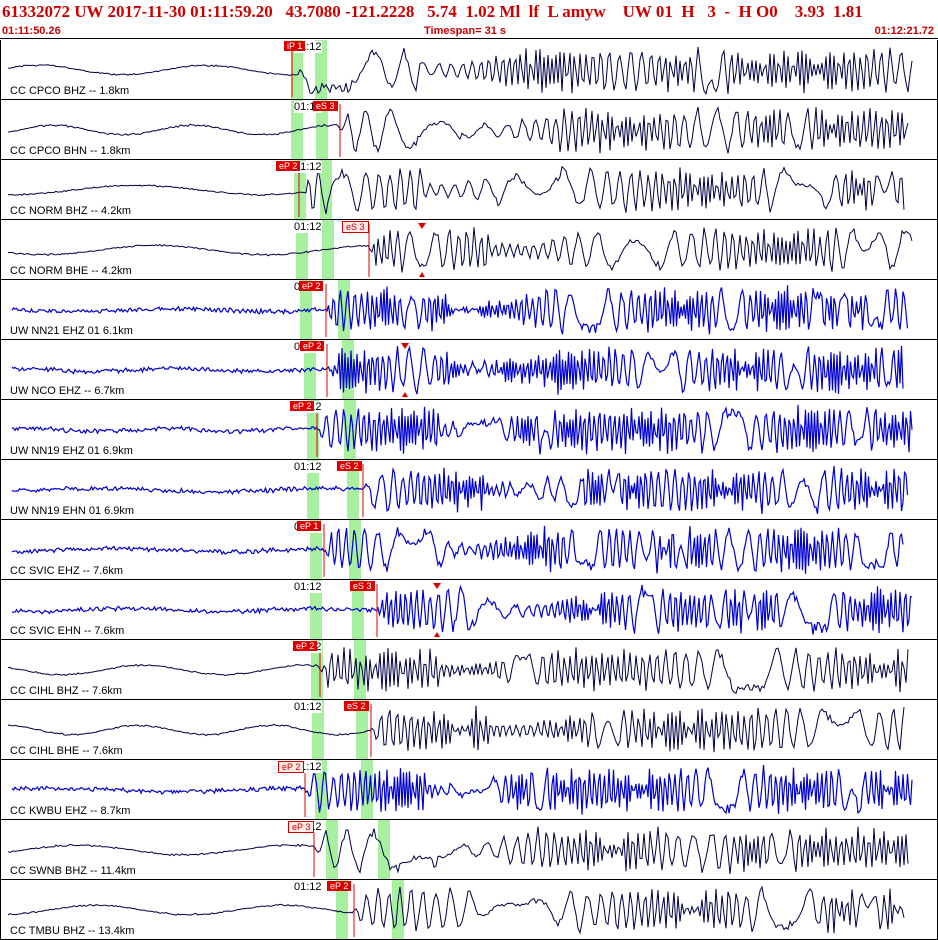 Image resolution: width=938 pixels, height=940 pixels. Describe the element at coordinates (66, 751) in the screenshot. I see `trace-station-label: CC CIHL BHE -- 7.6km` at that location.